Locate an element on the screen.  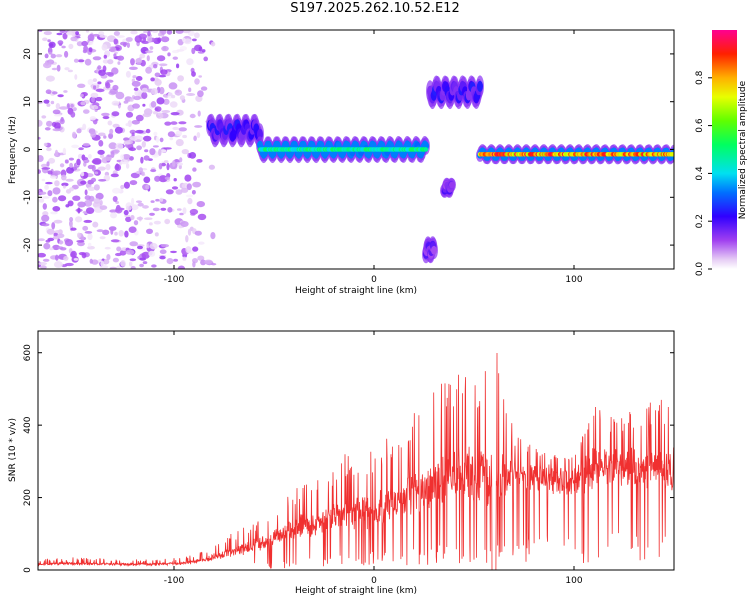
snr-y-label: SNR (10 * v/v) is located at coordinates (13, 450).